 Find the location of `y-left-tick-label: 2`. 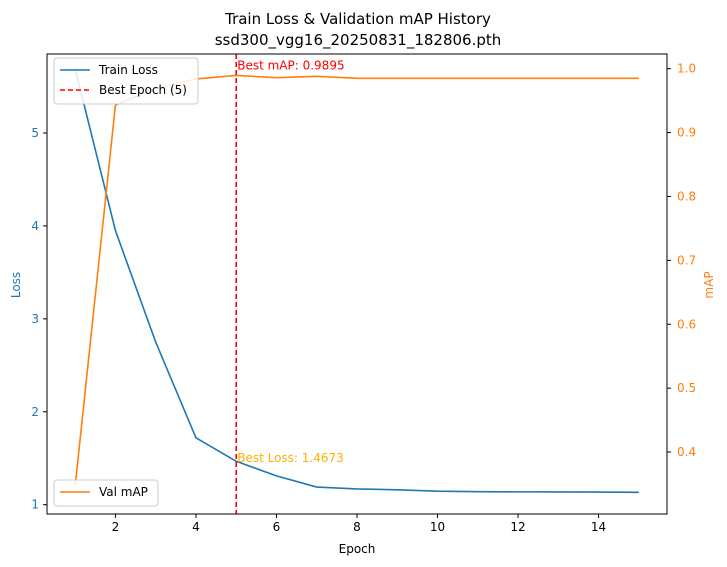

y-left-tick-label: 2 is located at coordinates (35, 412).